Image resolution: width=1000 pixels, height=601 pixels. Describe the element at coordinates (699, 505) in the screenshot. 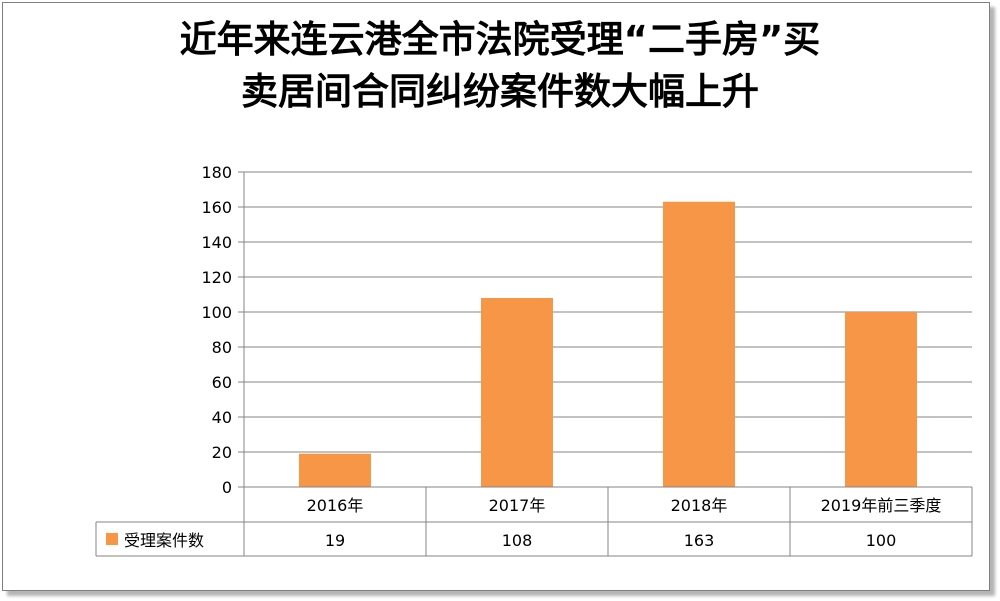

I see `category-label: 2018年` at that location.